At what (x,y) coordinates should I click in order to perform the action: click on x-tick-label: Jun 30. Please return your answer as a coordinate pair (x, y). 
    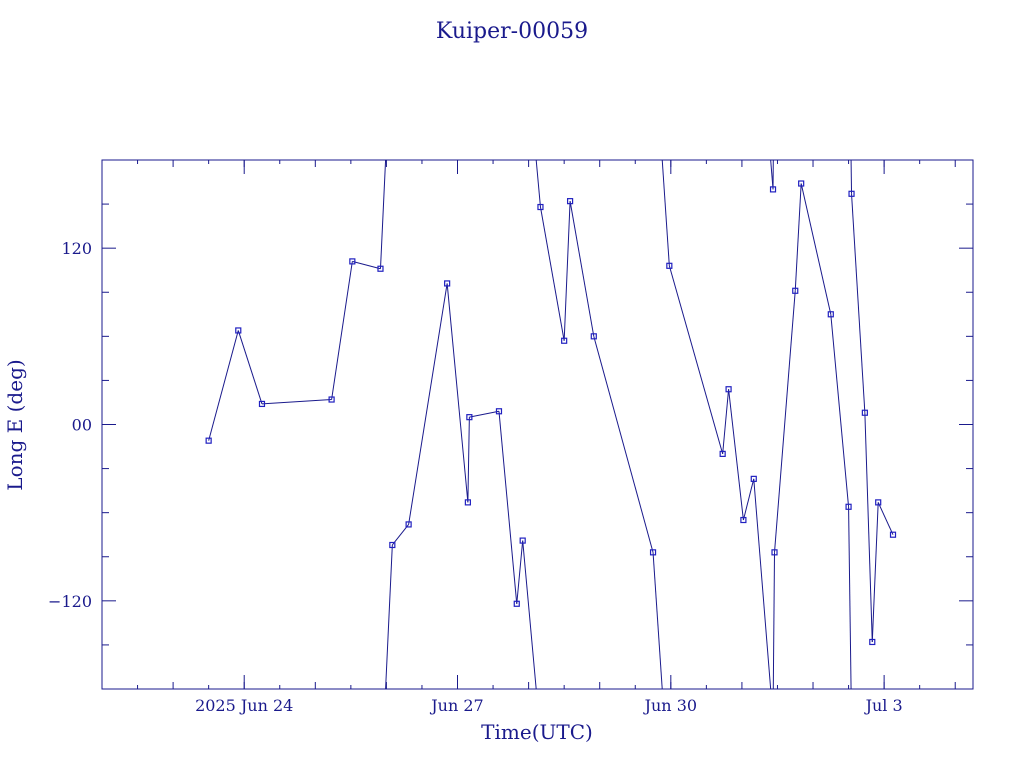
    Looking at the image, I should click on (670, 705).